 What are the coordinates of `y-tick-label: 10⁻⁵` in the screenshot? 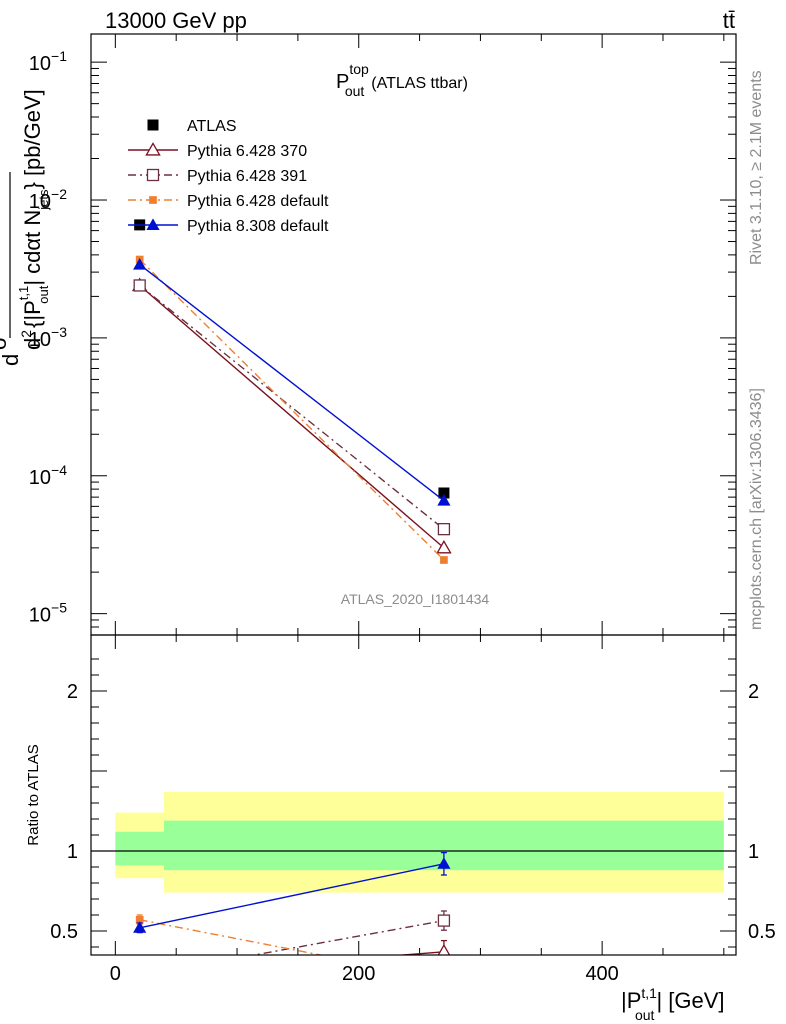 It's located at (48, 613).